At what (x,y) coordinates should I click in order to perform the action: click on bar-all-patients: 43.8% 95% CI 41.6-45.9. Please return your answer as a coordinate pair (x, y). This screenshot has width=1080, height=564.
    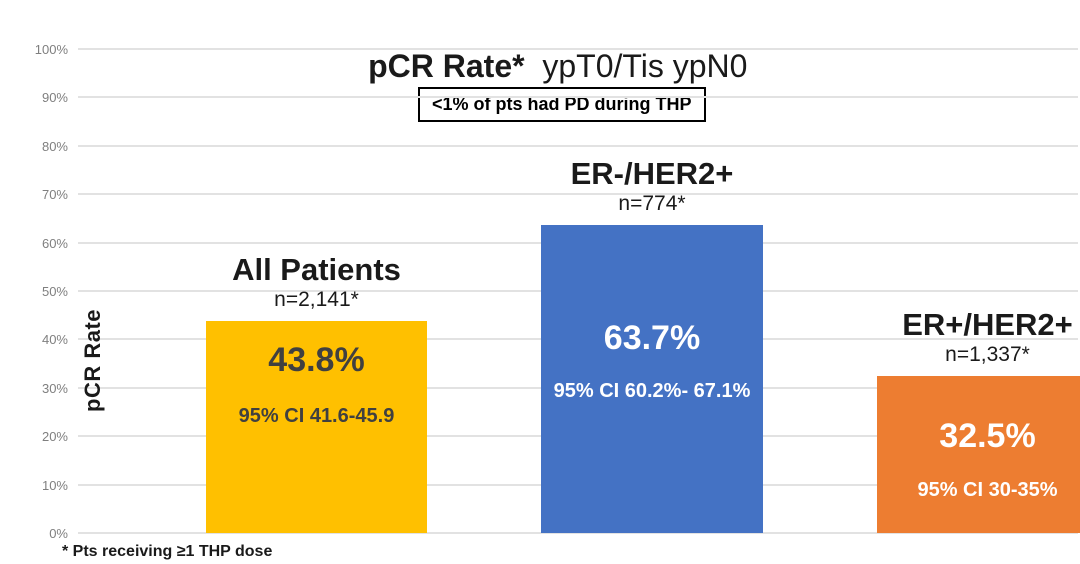
    Looking at the image, I should click on (316, 427).